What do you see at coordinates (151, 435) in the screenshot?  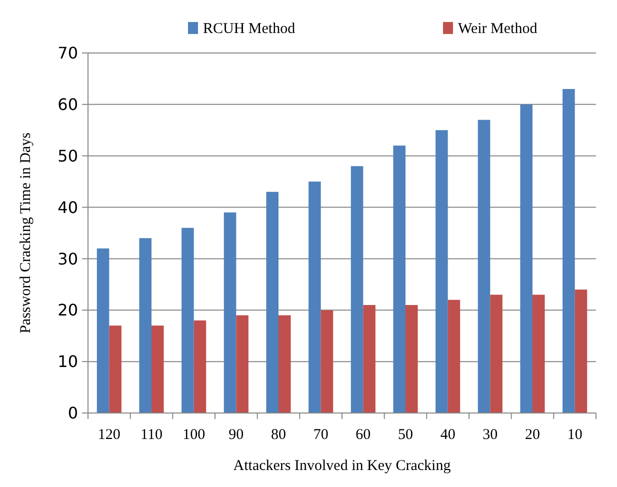 I see `x-tick-label: 110` at bounding box center [151, 435].